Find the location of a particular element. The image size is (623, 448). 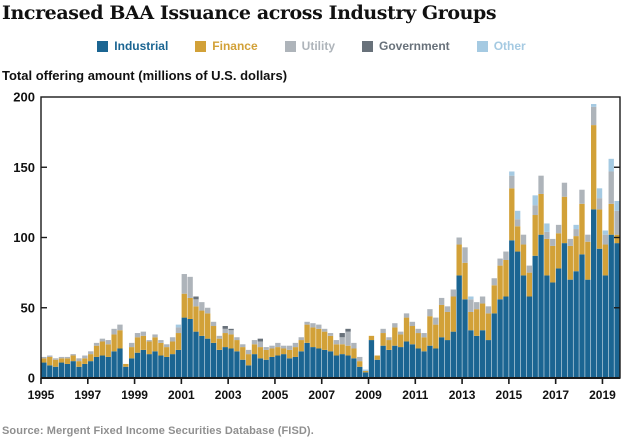

legend-swatch-utility is located at coordinates (290, 46).